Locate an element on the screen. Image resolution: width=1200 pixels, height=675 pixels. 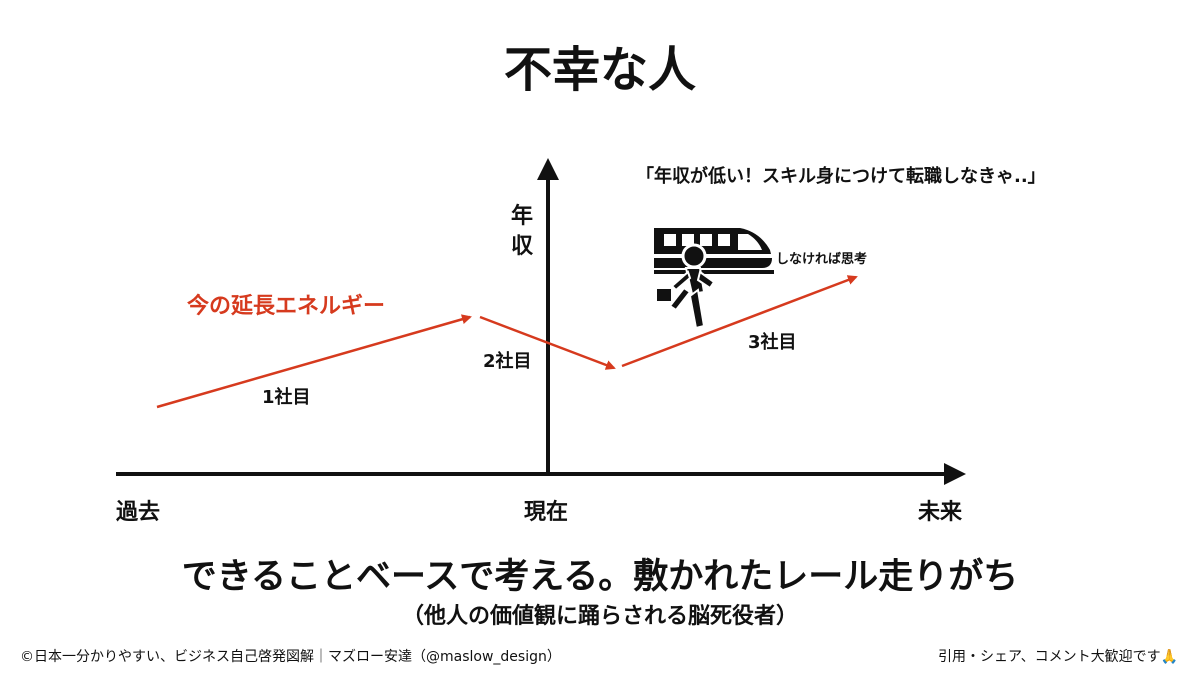
x-axis-label-future: 未来 is located at coordinates (940, 512).